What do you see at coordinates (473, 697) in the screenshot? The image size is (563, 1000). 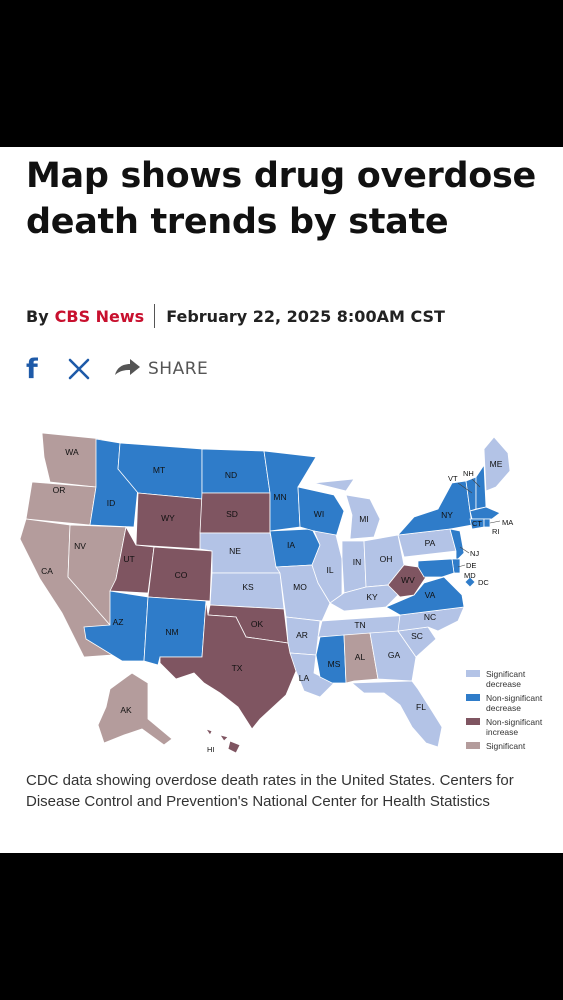 I see `legend-swatch-non-significant-decrease` at bounding box center [473, 697].